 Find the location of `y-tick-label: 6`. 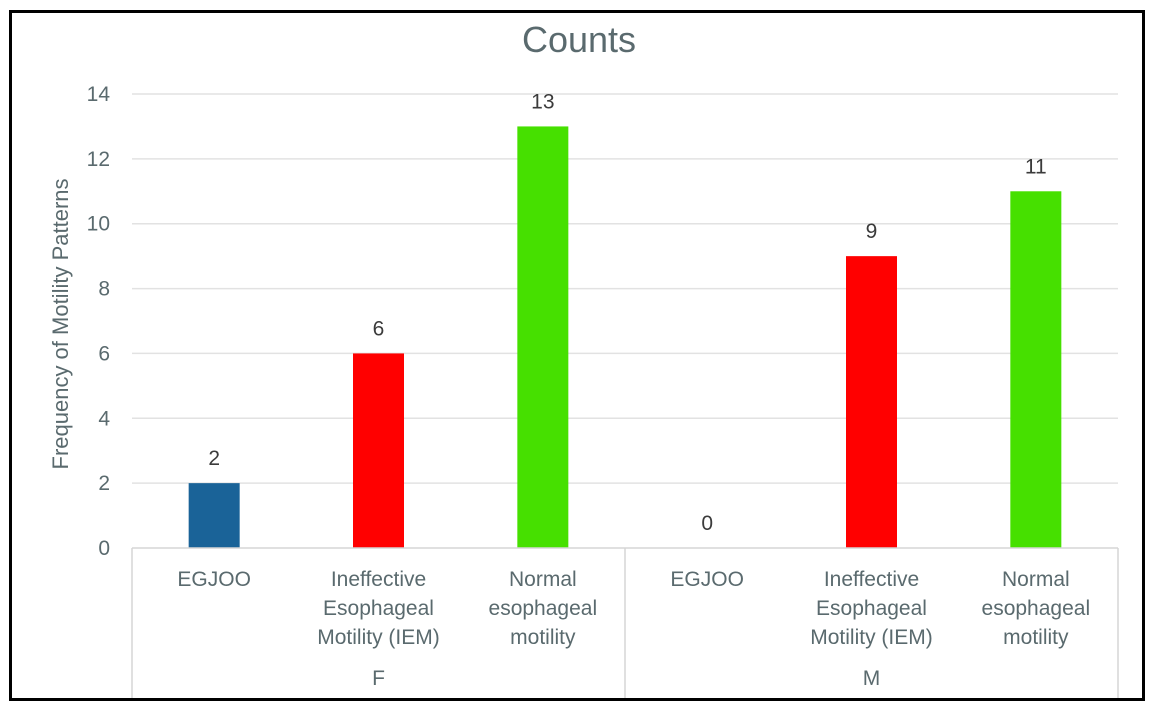

y-tick-label: 6 is located at coordinates (104, 353).